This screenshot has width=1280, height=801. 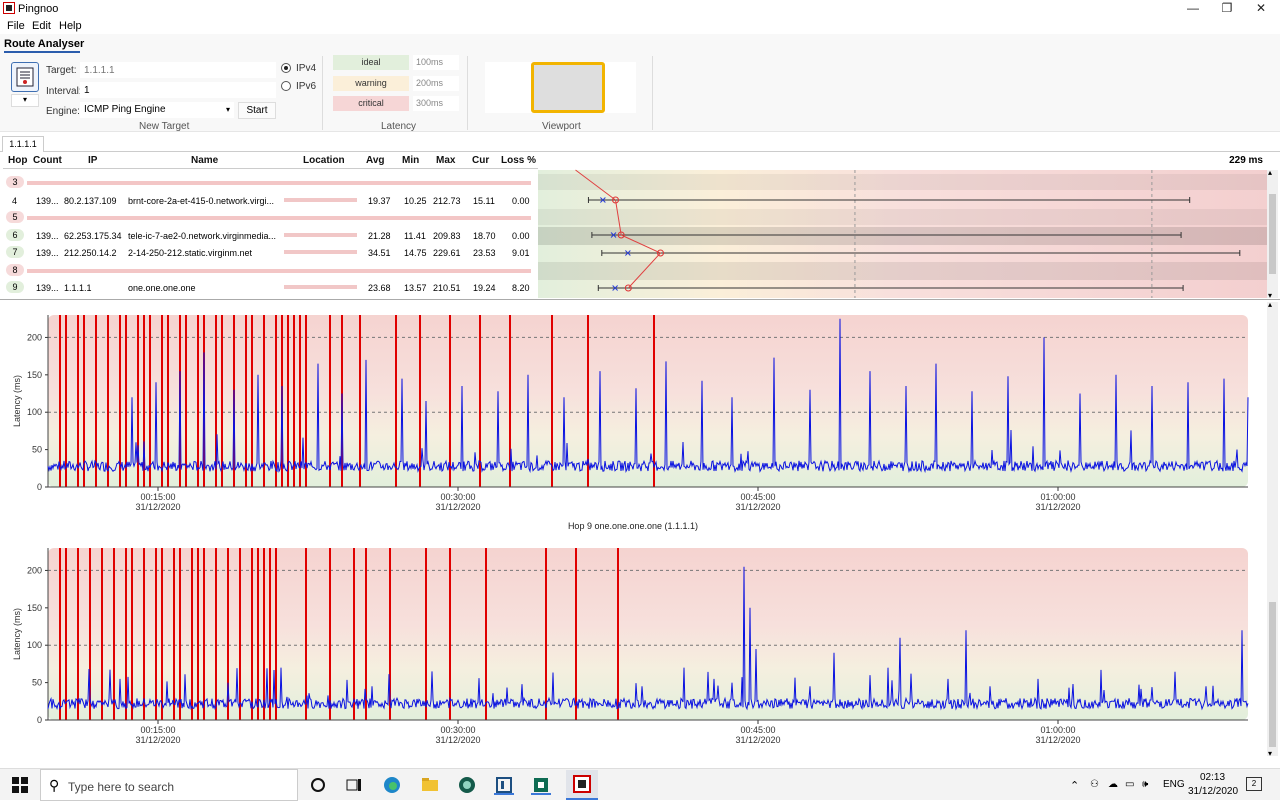 What do you see at coordinates (1246, 160) in the screenshot?
I see `route-scale-label: 229 ms` at bounding box center [1246, 160].